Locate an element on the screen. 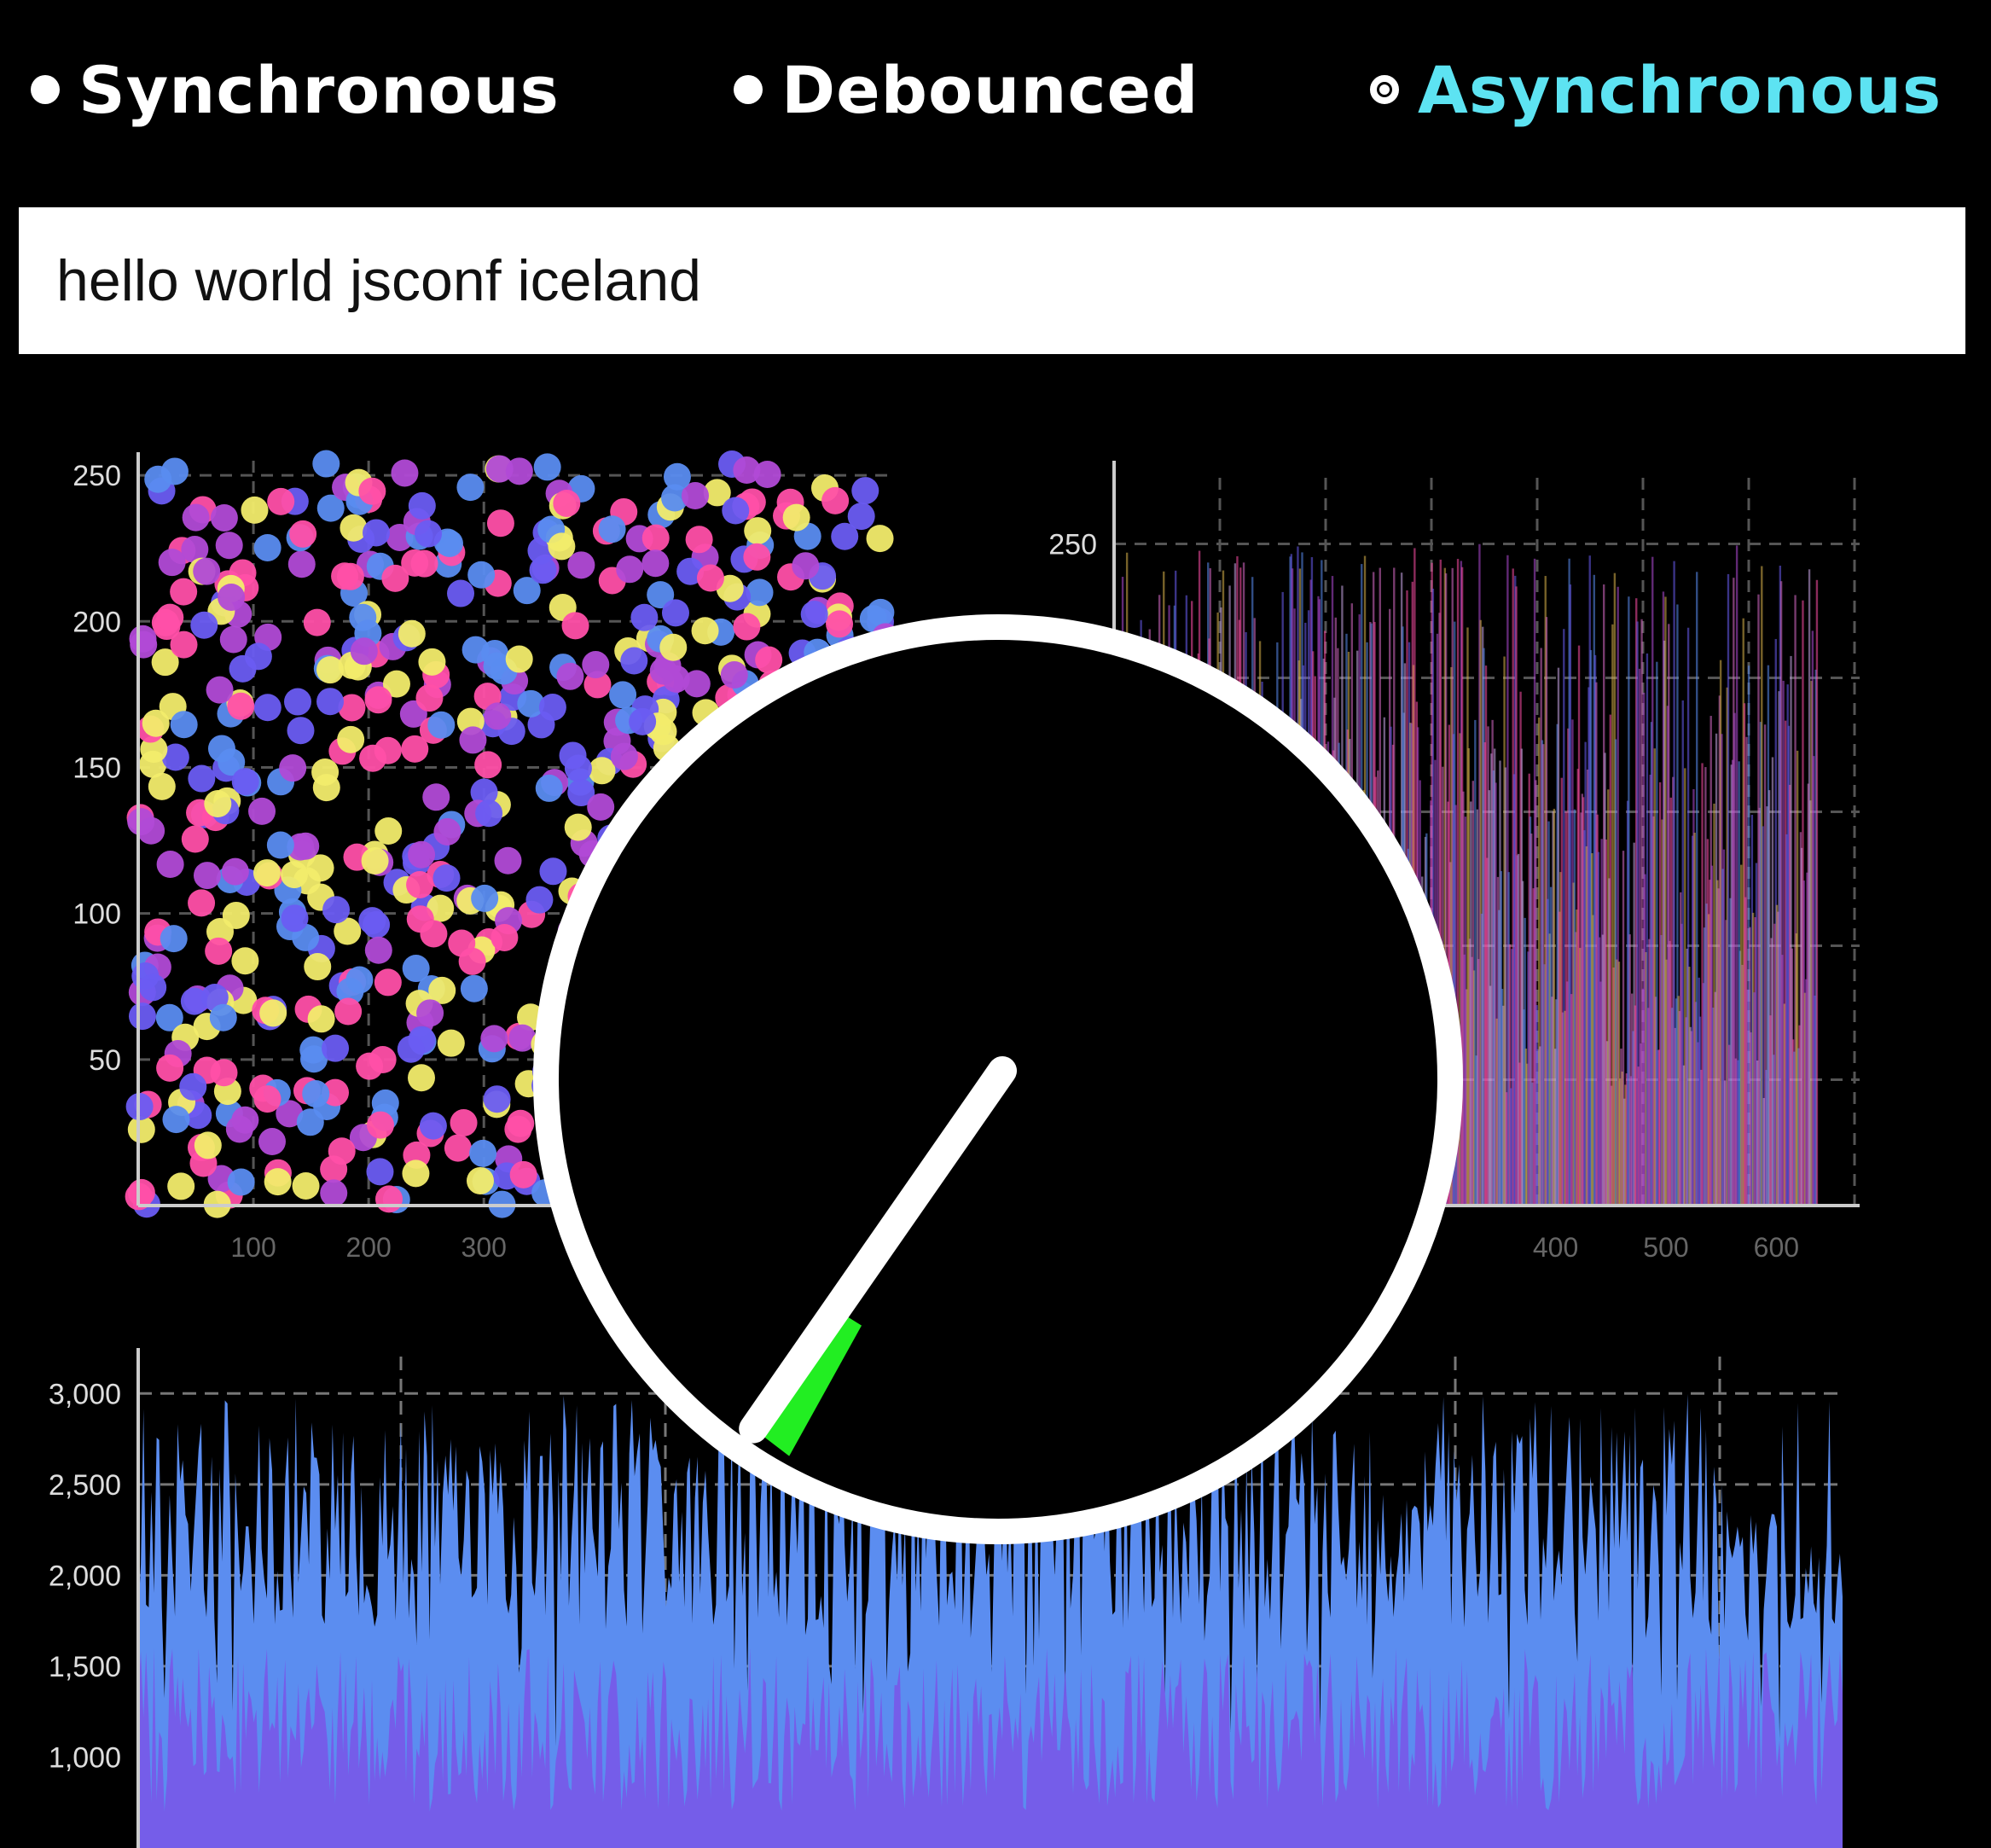 The height and width of the screenshot is (1848, 1991). mode-option-asynchronous: Asynchronous is located at coordinates (1656, 90).